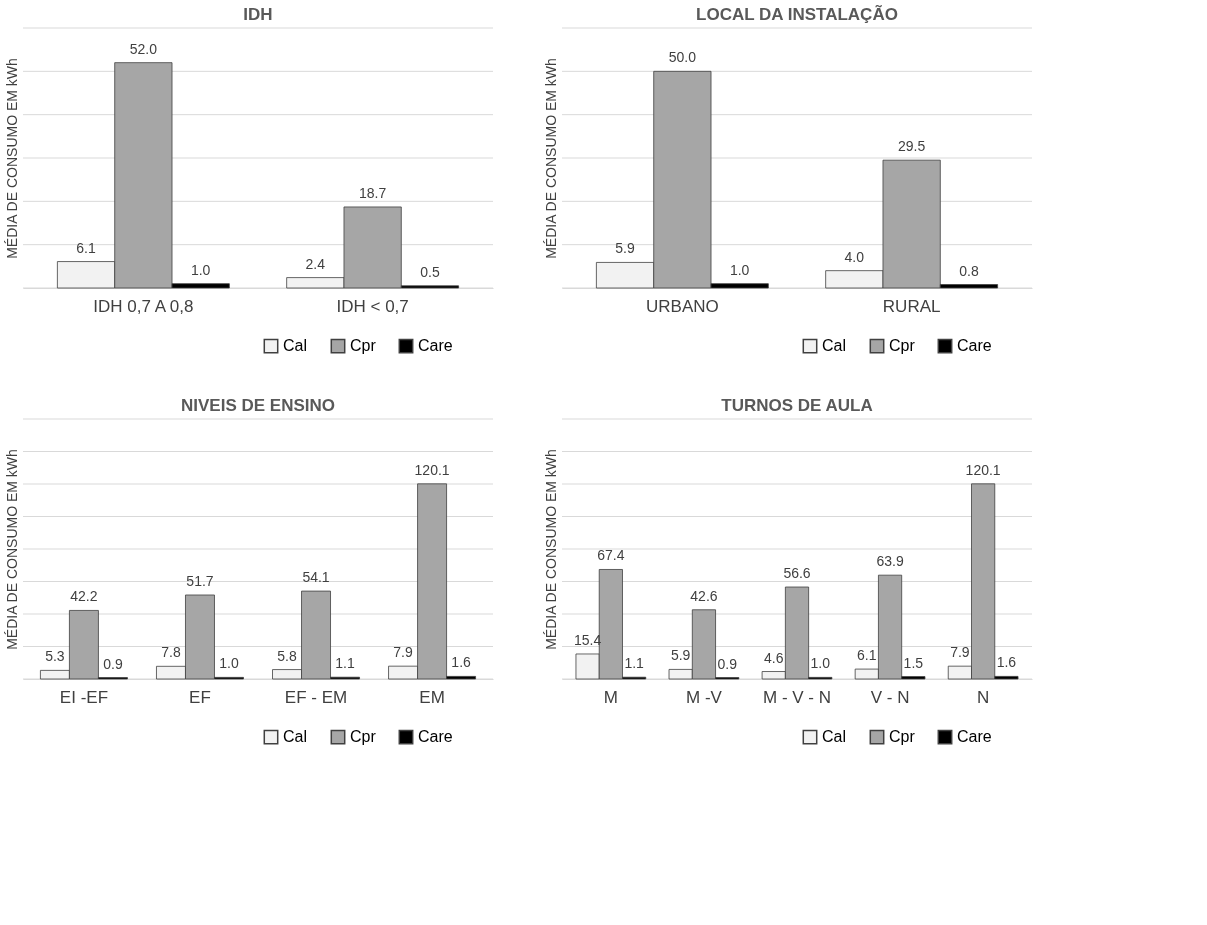 The height and width of the screenshot is (925, 1207). Describe the element at coordinates (258, 405) in the screenshot. I see `chart-title: NIVEIS DE ENSINO` at that location.